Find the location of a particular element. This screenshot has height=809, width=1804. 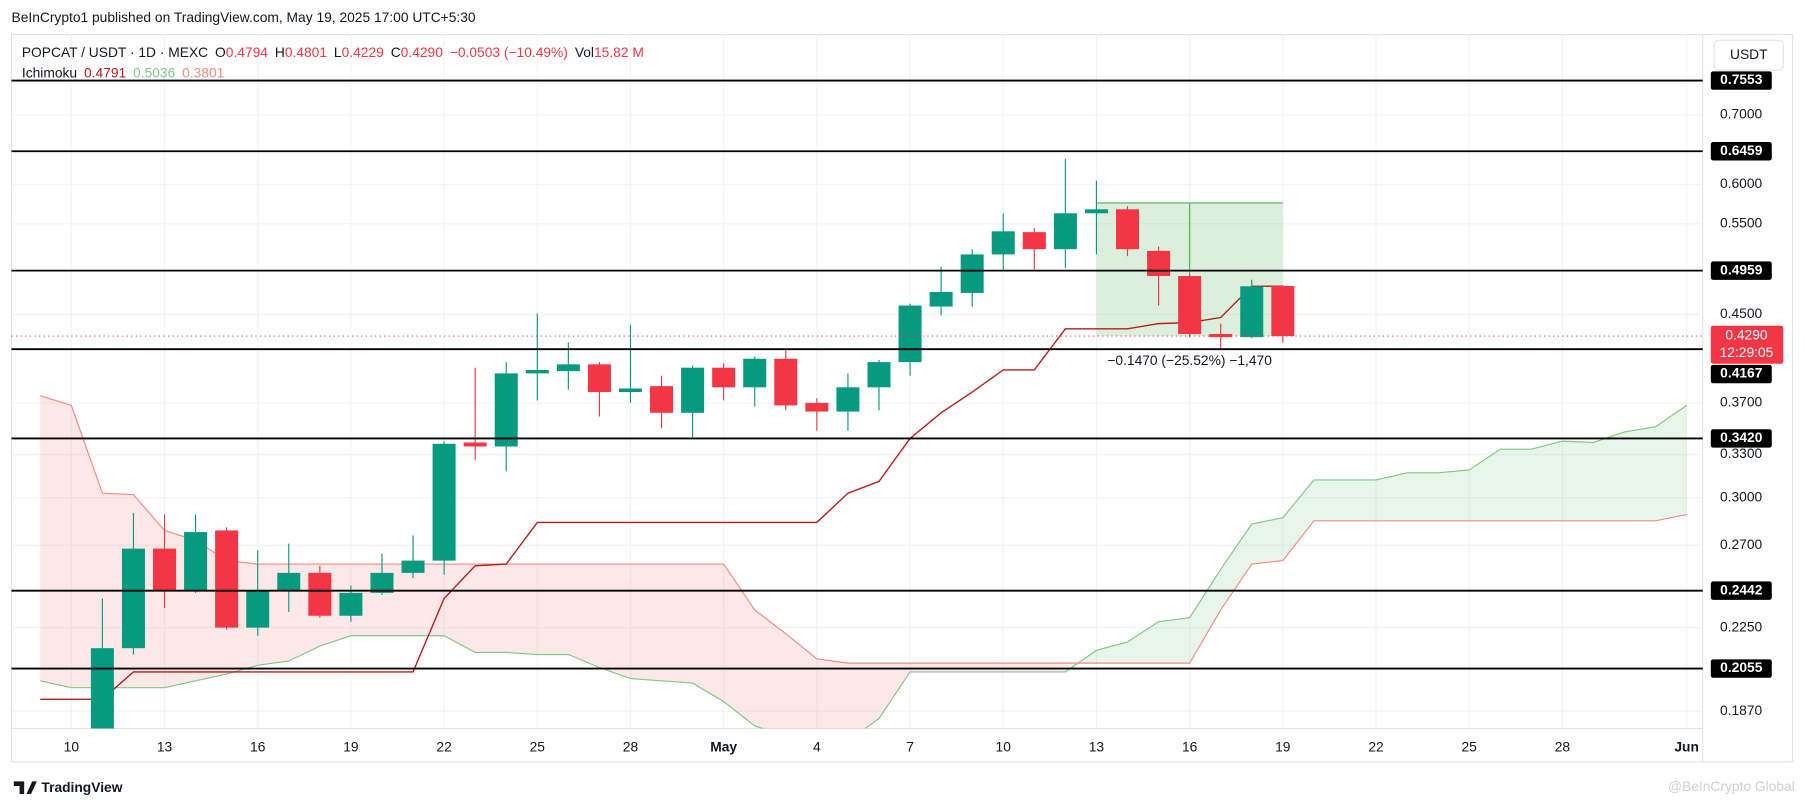

y-tick-label: 0.4500 is located at coordinates (1741, 313).